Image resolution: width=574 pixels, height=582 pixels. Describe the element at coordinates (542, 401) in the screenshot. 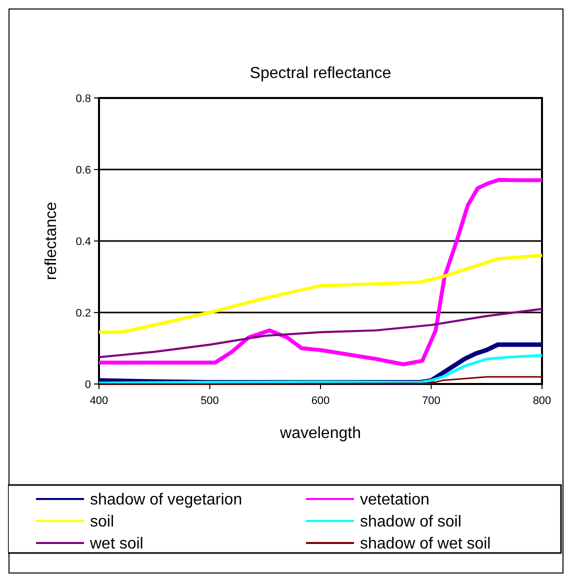

I see `x-tick-label: 800` at that location.